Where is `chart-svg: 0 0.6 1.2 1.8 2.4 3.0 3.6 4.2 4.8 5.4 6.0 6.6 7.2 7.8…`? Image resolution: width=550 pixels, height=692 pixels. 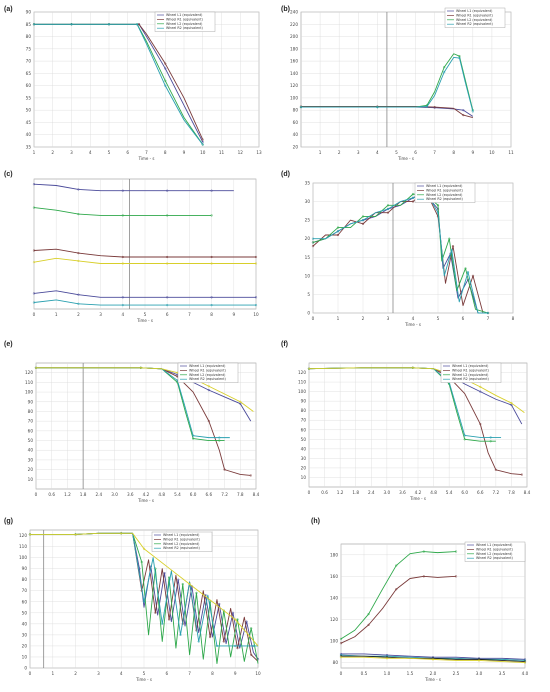 chart-svg: 0 0.6 1.2 1.8 2.4 3.0 3.6 4.2 4.8 5.4 6.0 6.6 7.2 7.8… is located at coordinates (142, 432).